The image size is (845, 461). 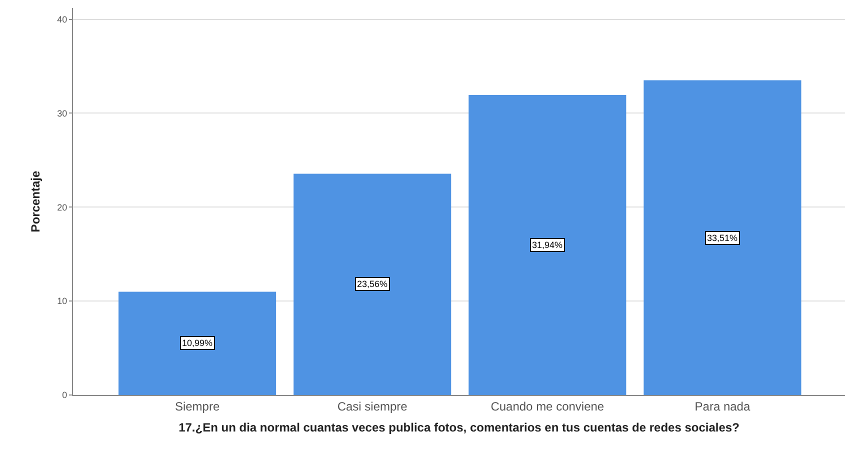 I want to click on y-tick-label: 10, so click(x=62, y=301).